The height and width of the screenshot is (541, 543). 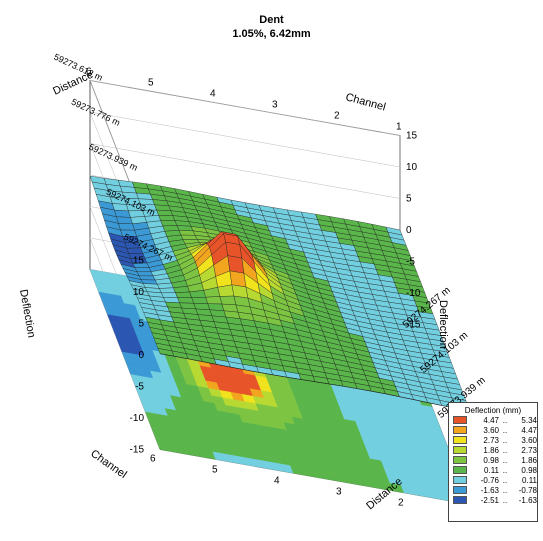 What do you see at coordinates (495, 420) in the screenshot?
I see `legend-row: 4.47.. 5.34` at bounding box center [495, 420].